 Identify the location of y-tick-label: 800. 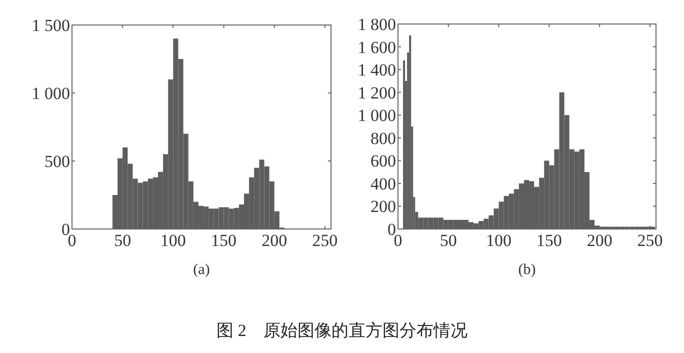
(383, 138).